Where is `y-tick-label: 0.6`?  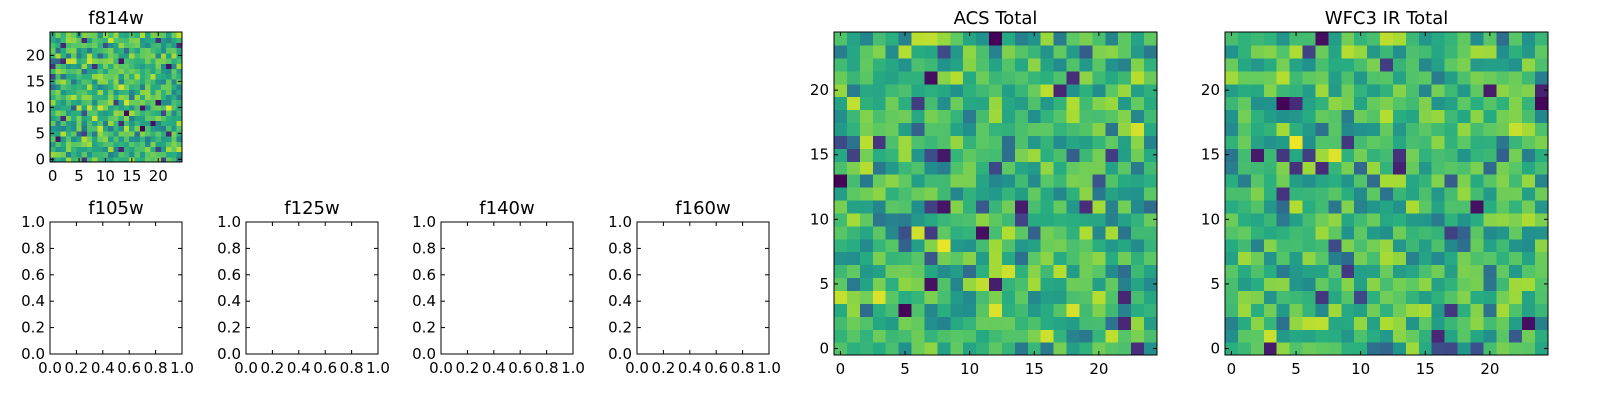 y-tick-label: 0.6 is located at coordinates (33, 275).